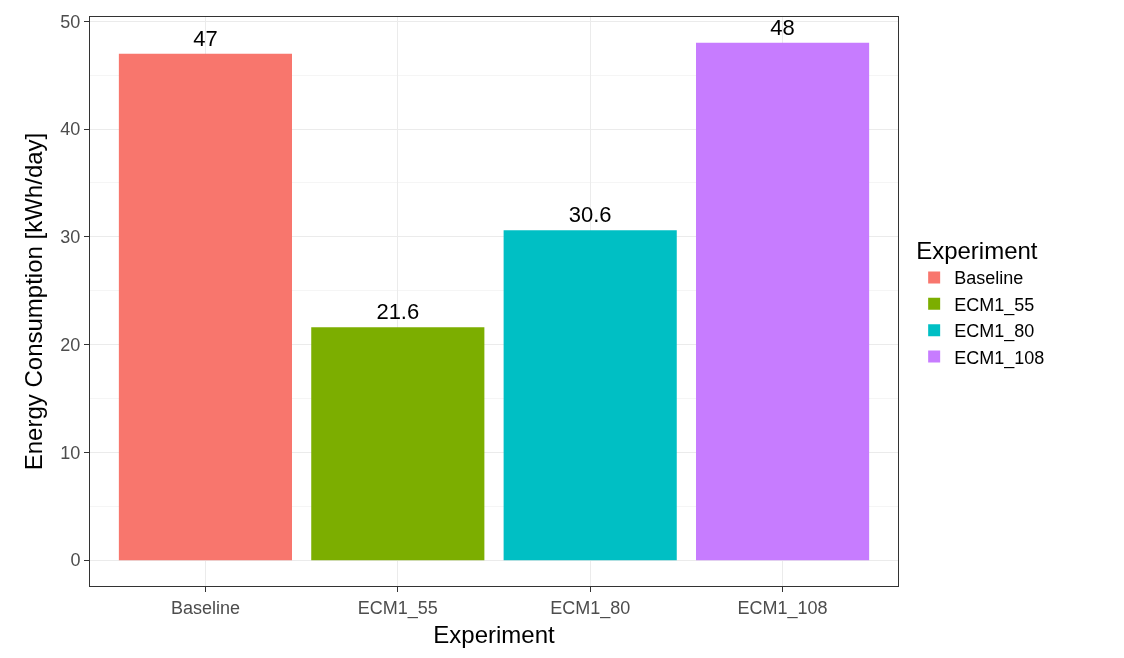  What do you see at coordinates (999, 358) in the screenshot?
I see `legend-label: ECM1_108` at bounding box center [999, 358].